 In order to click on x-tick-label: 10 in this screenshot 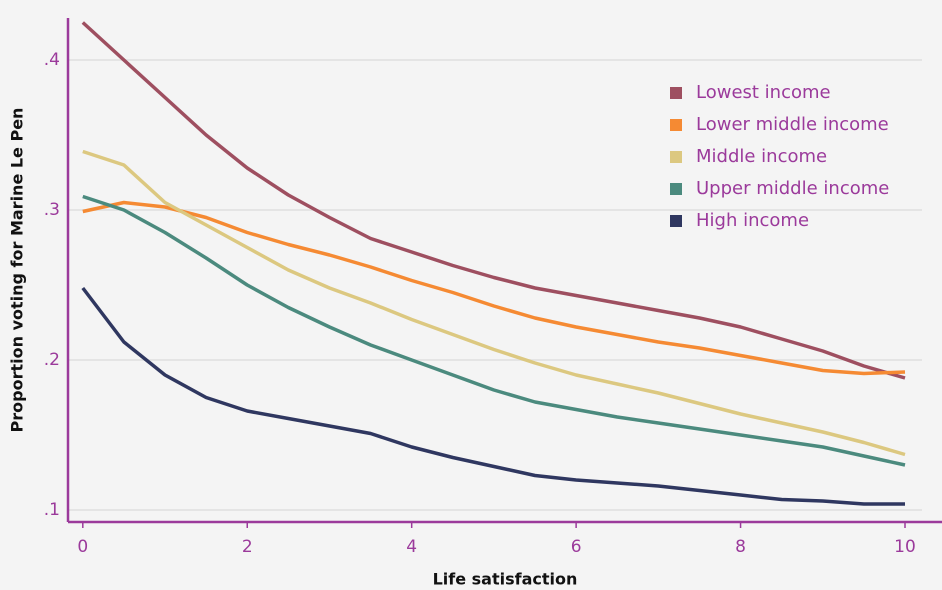, I will do `click(905, 547)`.